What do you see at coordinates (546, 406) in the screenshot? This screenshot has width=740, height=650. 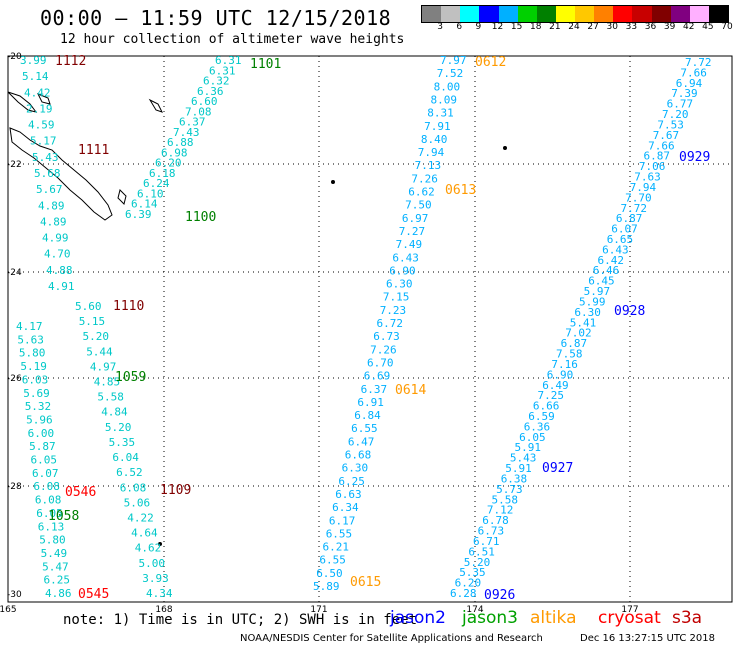 I see `swh-value: 6.66` at bounding box center [546, 406].